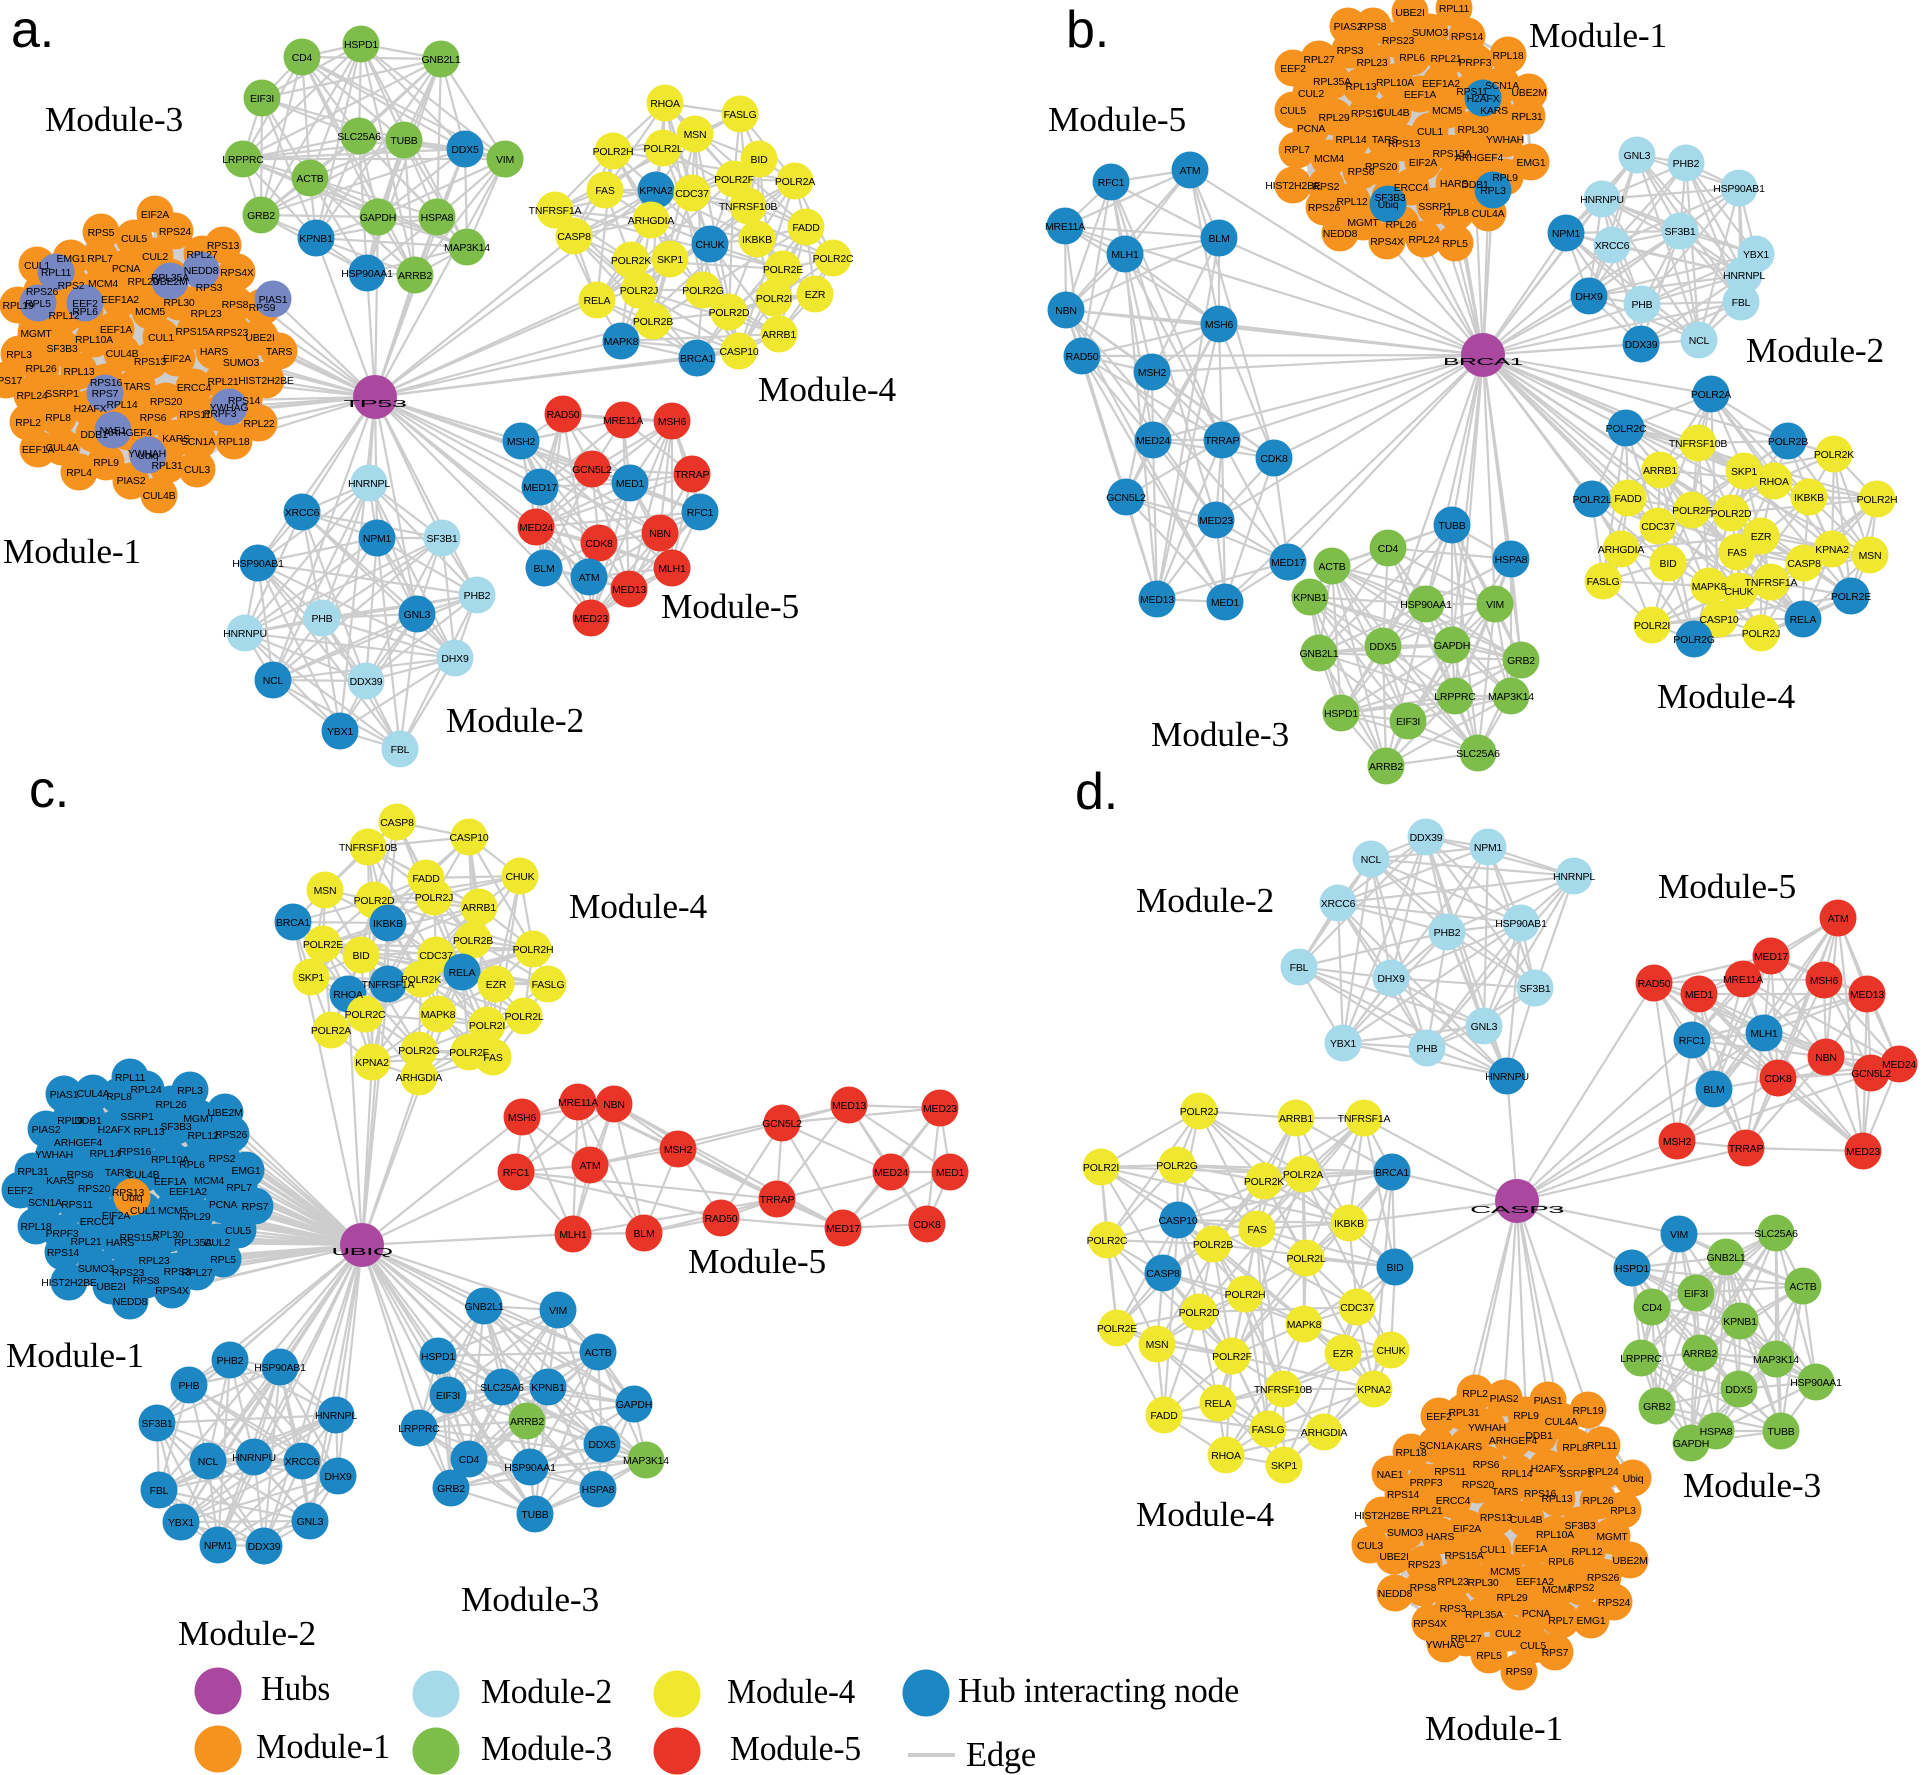  I want to click on svg-text: PHB2, so click(1447, 933).